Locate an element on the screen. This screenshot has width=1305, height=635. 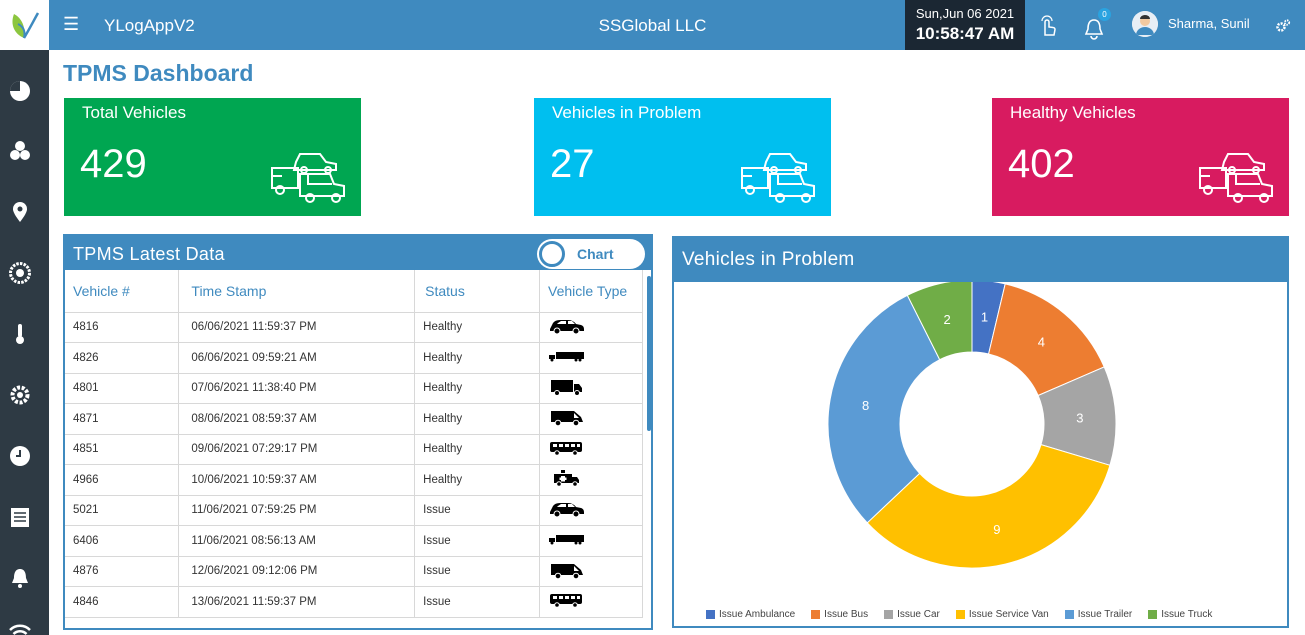
table-row: 5021 11/06/2021 07:59:25 PM Issue is located at coordinates (354, 510).